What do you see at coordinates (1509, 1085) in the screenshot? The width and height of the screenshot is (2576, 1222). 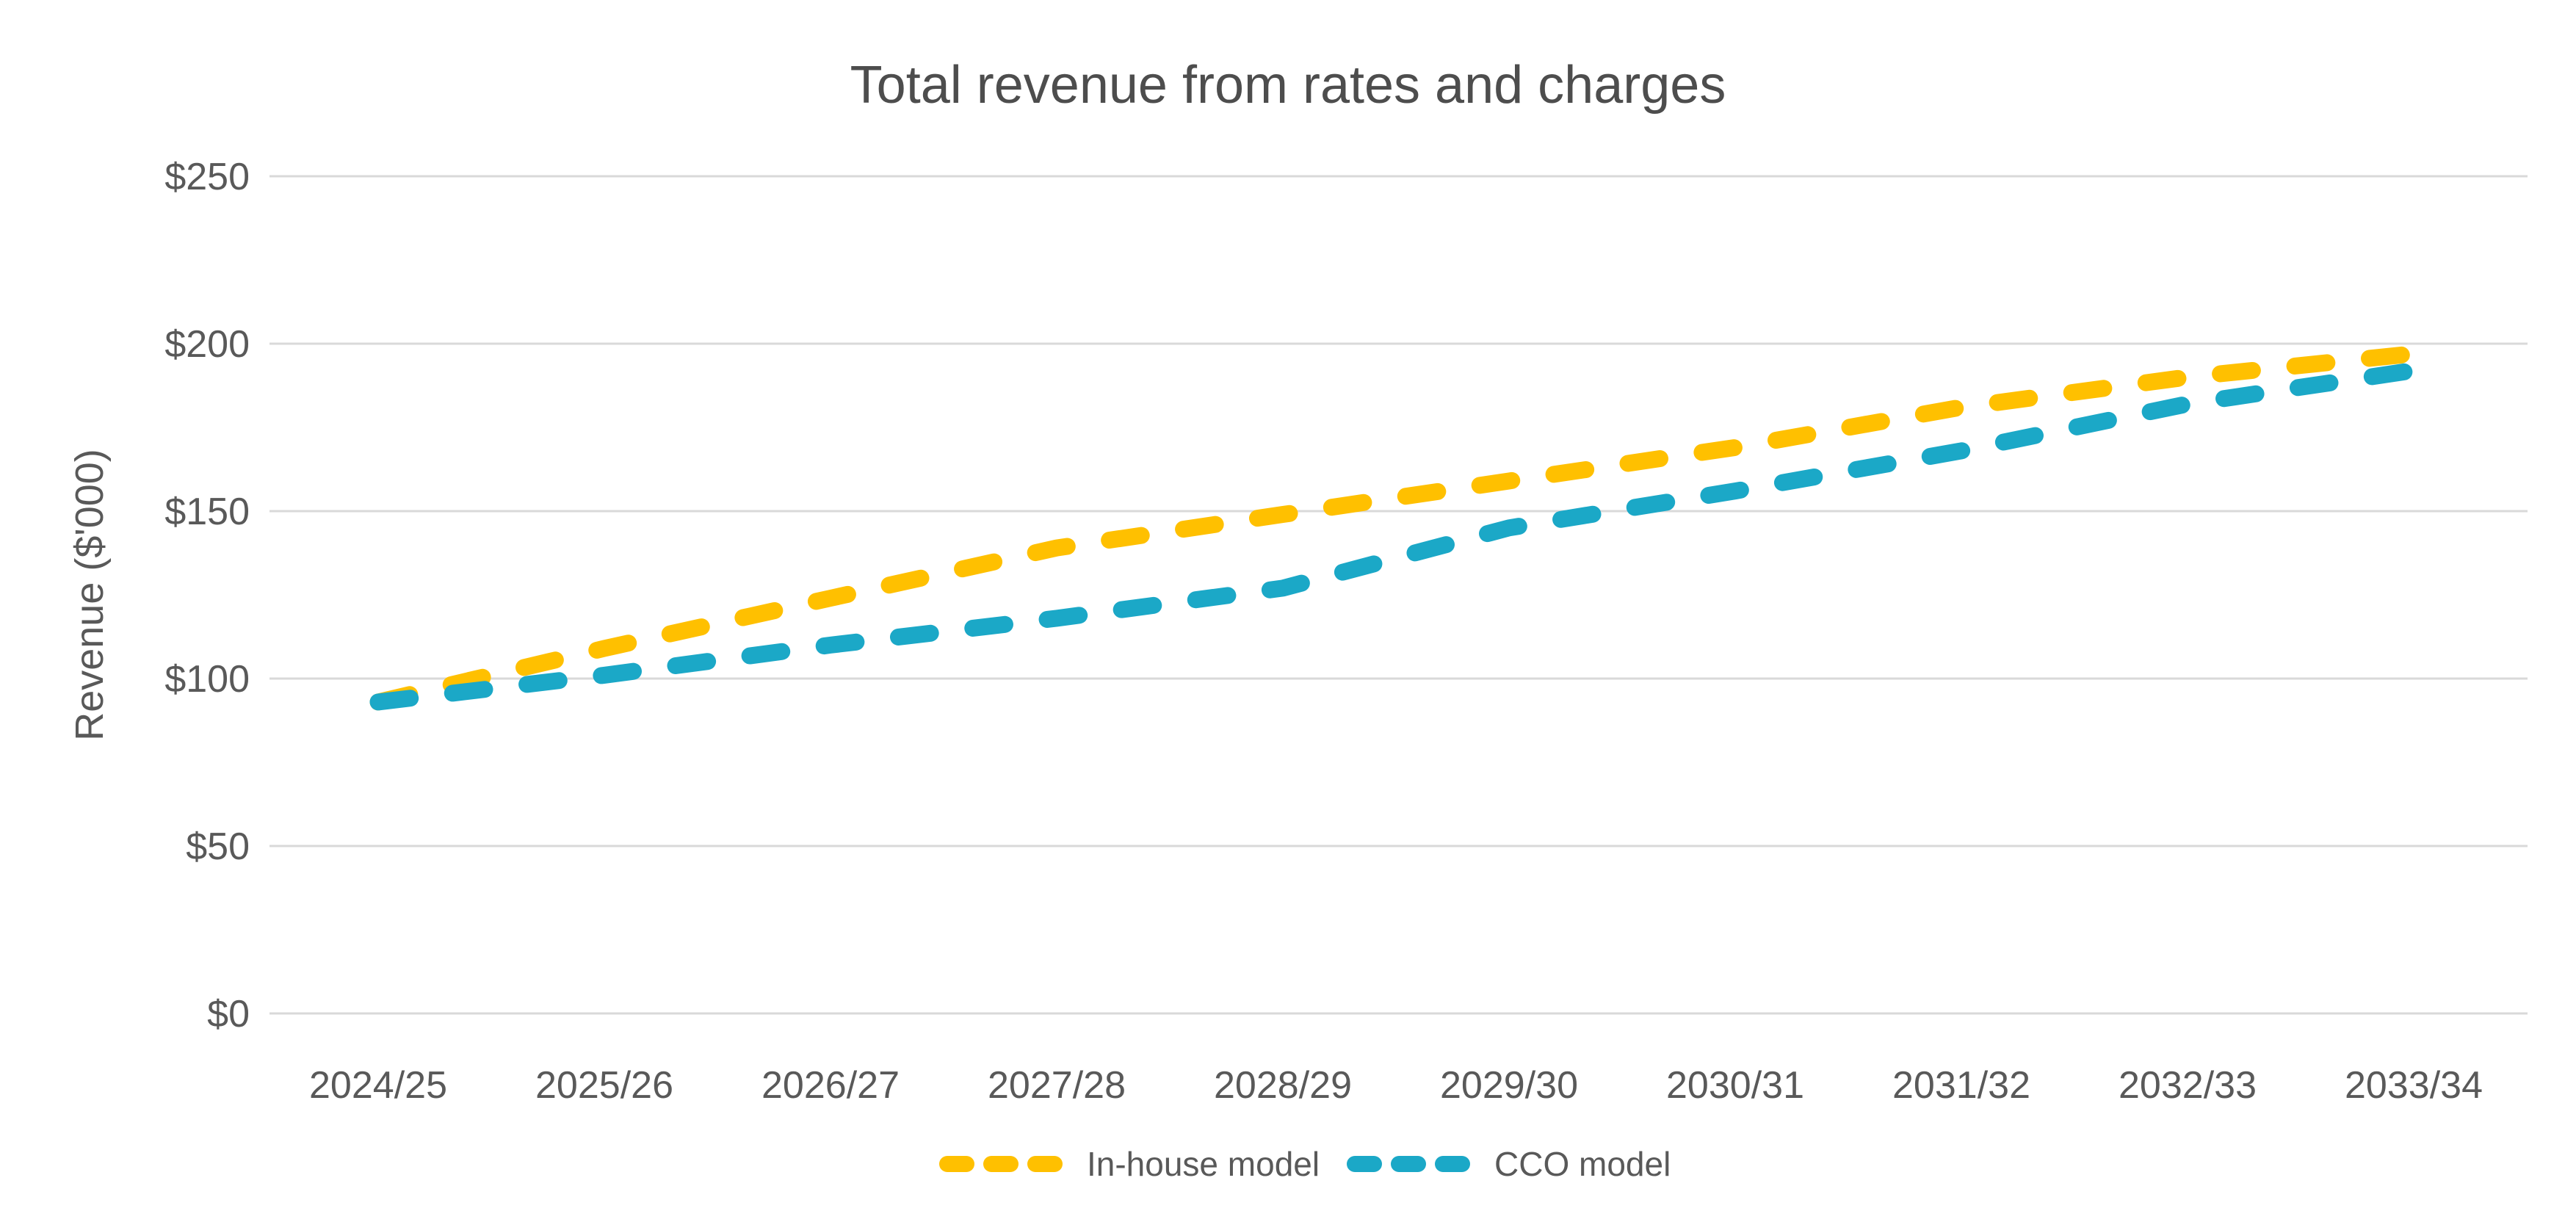 I see `x-tick-label-2029-30: 2029/30` at bounding box center [1509, 1085].